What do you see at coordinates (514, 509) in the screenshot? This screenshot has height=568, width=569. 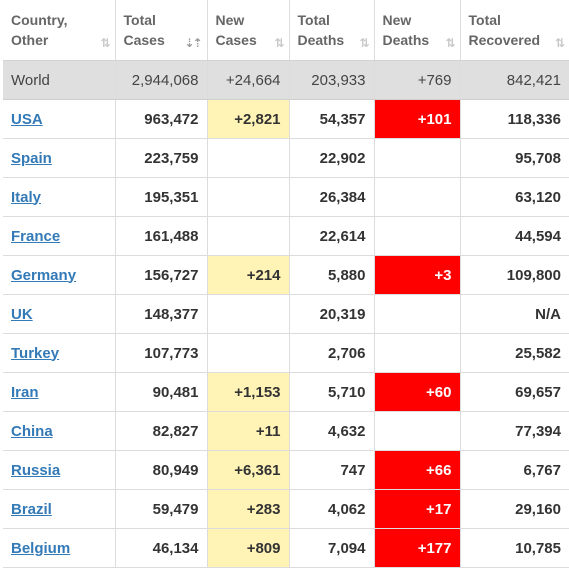 I see `total-recovered-cell: 29,160` at bounding box center [514, 509].